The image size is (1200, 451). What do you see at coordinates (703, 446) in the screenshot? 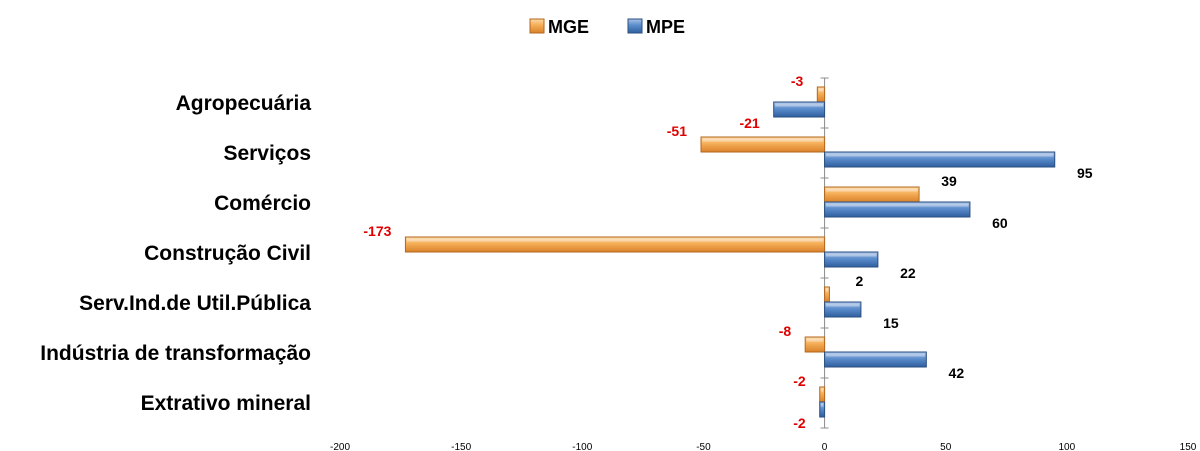
I see `x-tick-label: -50` at bounding box center [703, 446].